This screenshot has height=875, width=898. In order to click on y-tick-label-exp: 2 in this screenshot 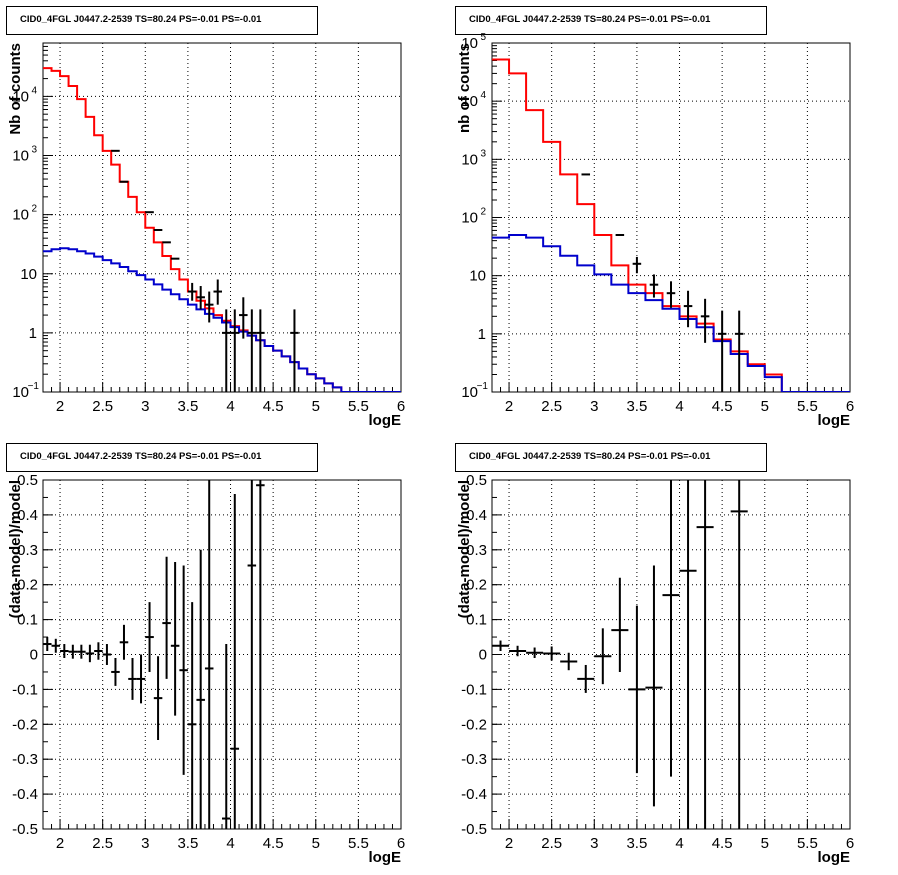, I will do `click(483, 212)`.